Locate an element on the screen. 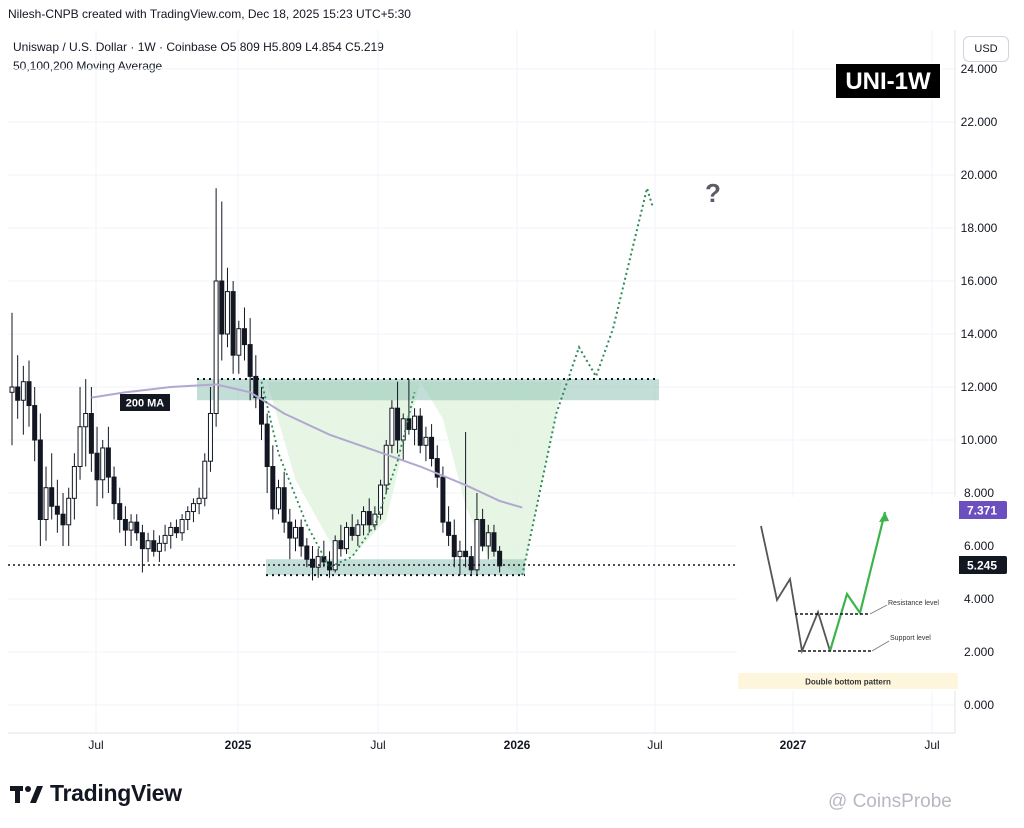 This screenshot has width=1024, height=828. currency-button: USD is located at coordinates (986, 49).